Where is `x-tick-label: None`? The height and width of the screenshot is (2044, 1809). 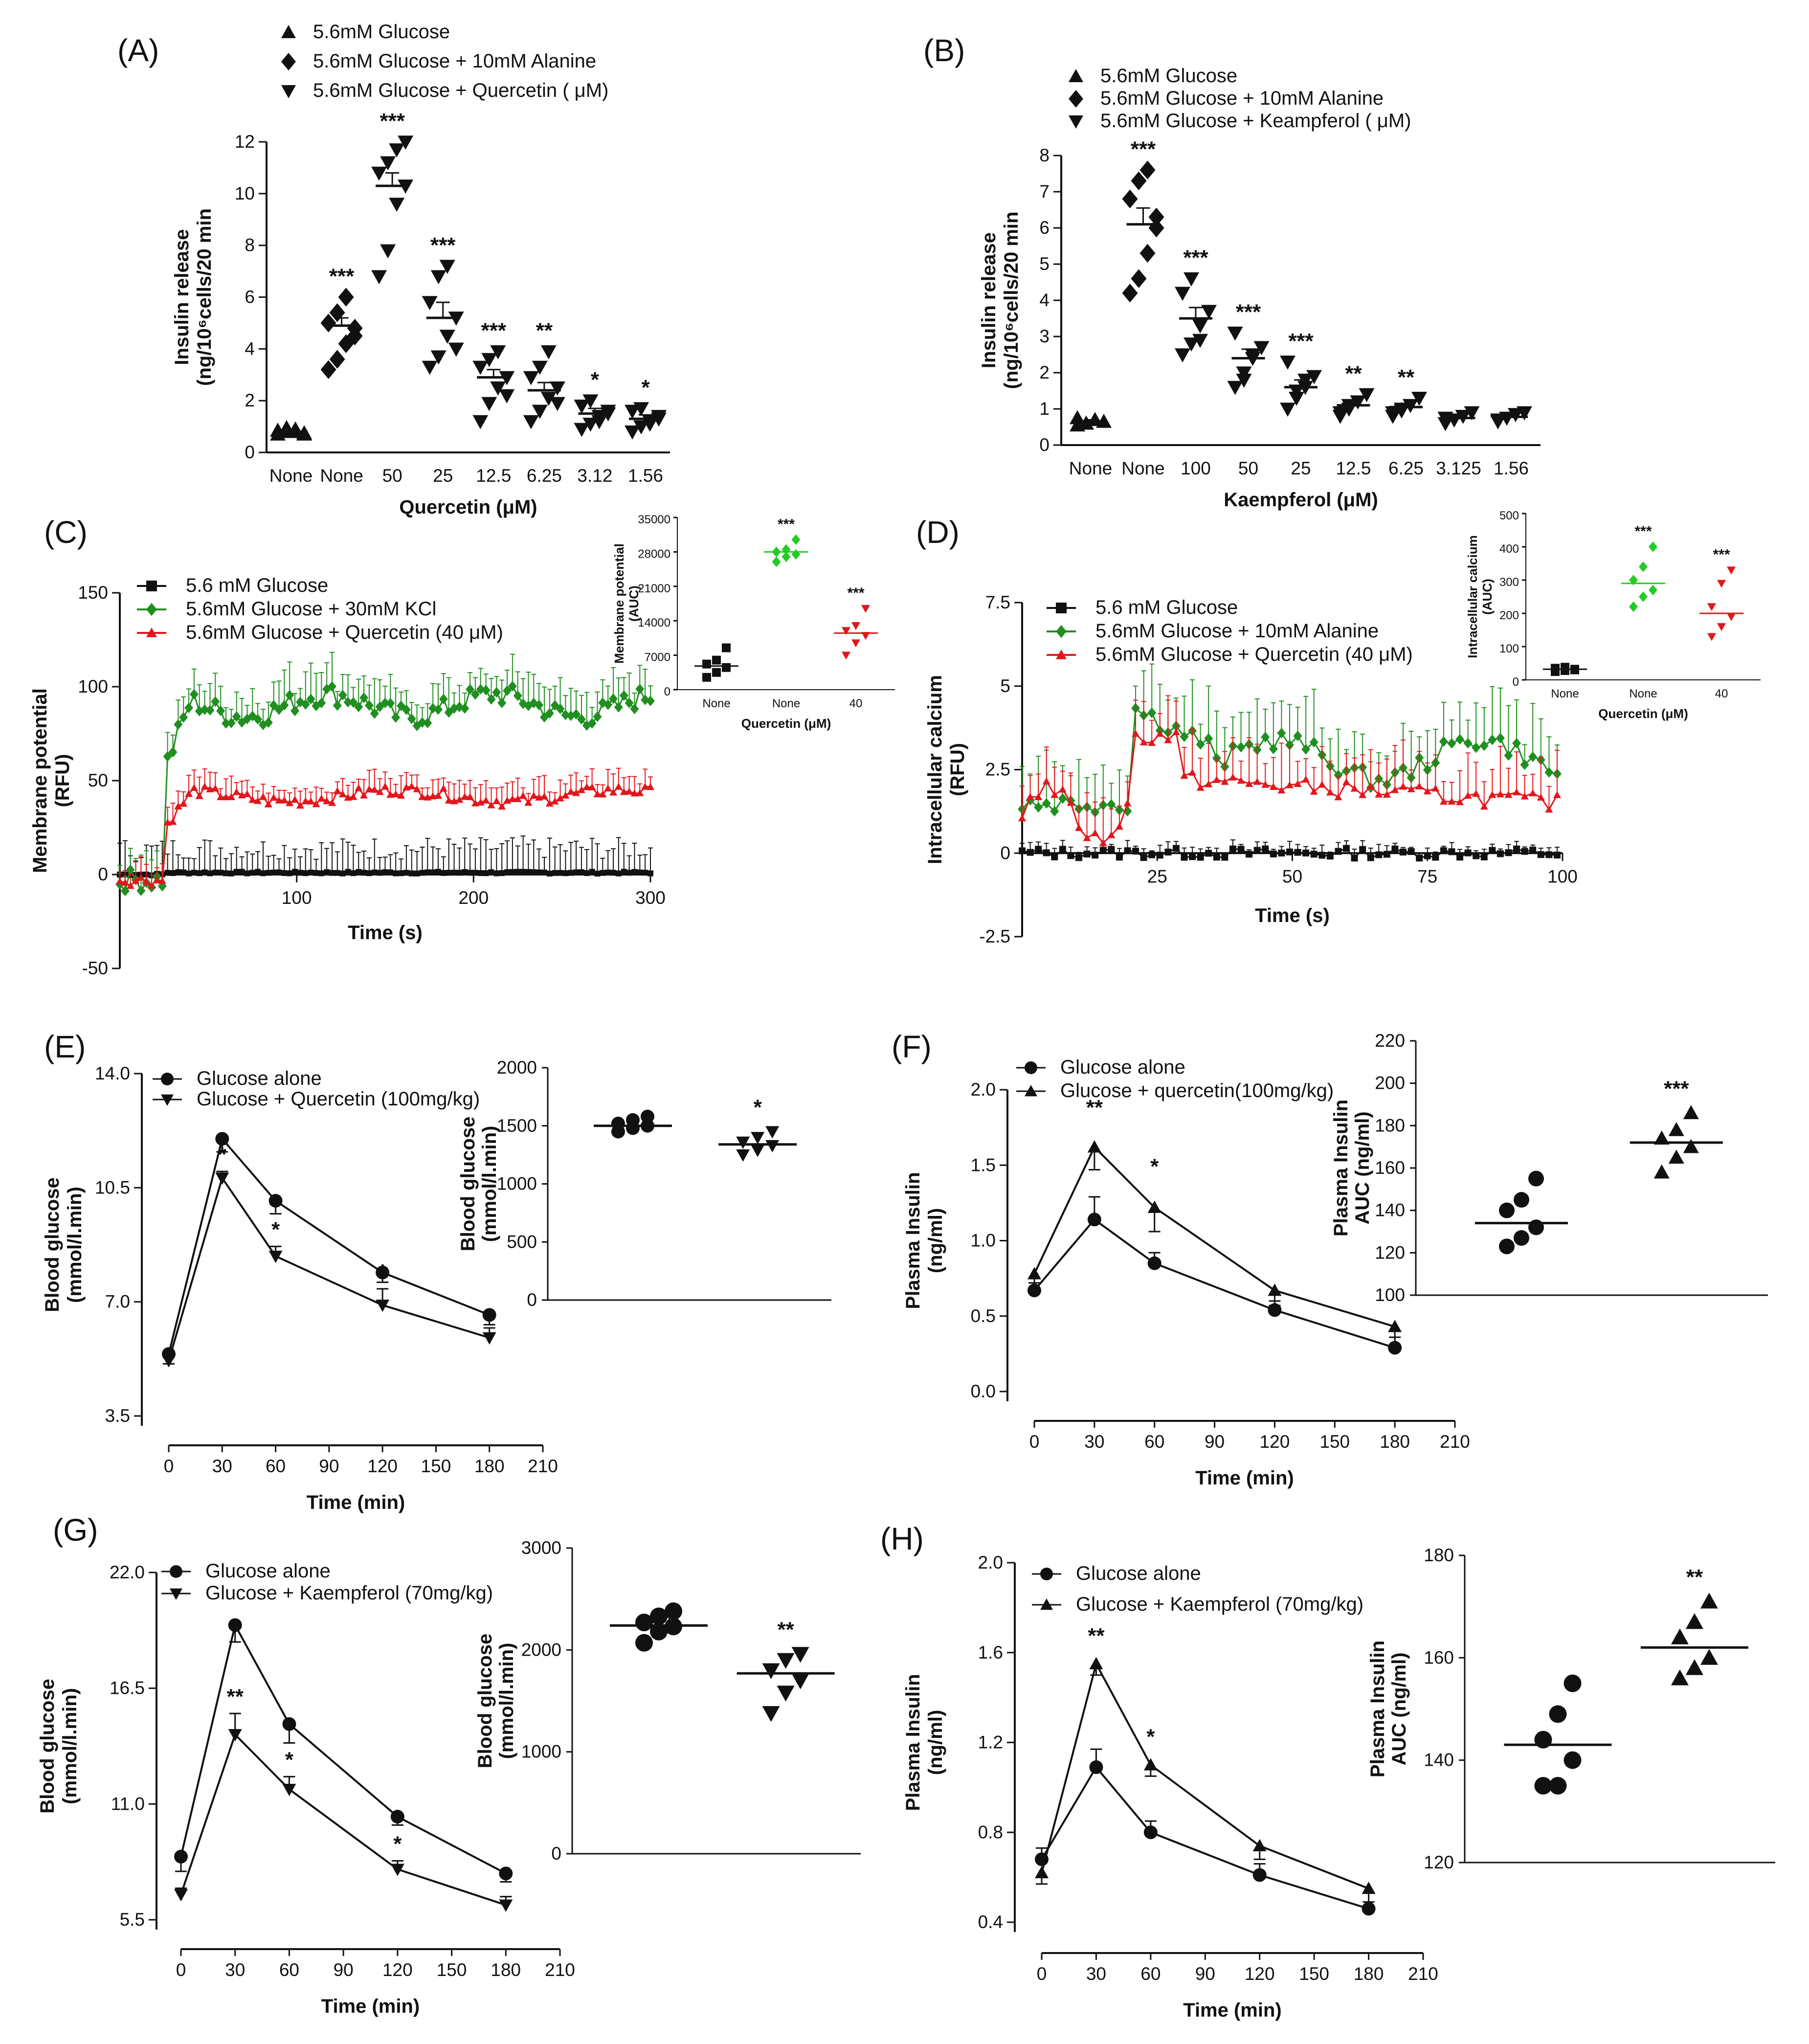
x-tick-label: None is located at coordinates (1142, 468).